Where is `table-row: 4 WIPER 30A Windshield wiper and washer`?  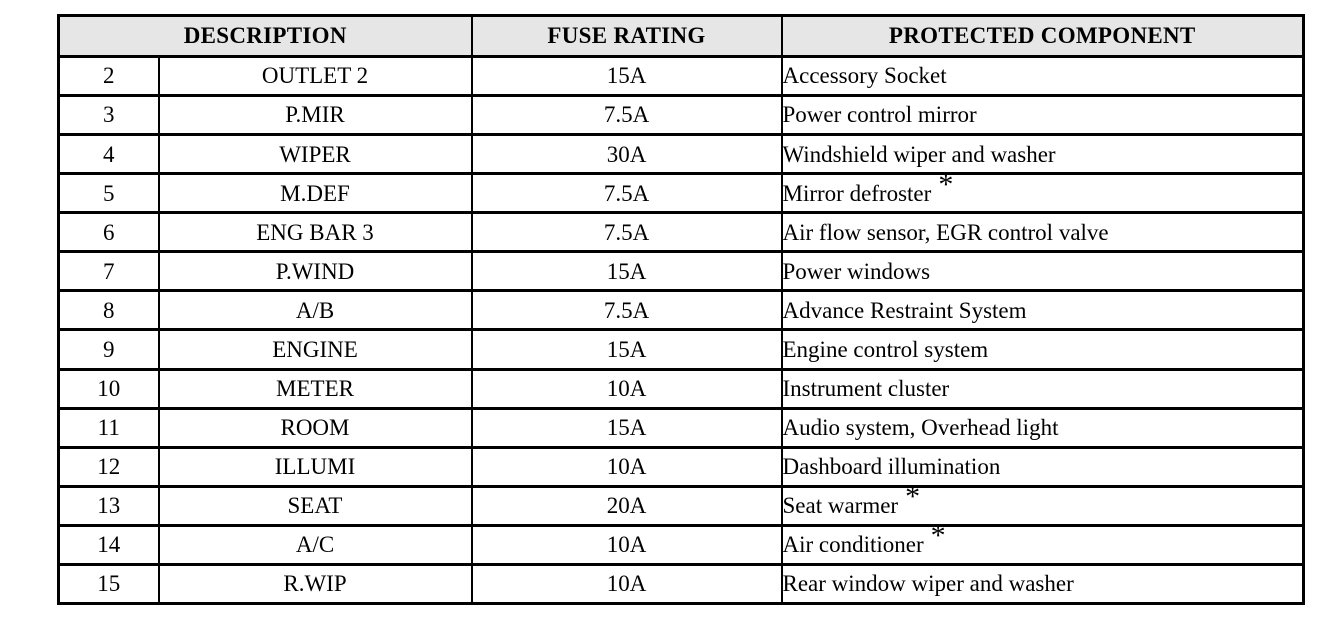 table-row: 4 WIPER 30A Windshield wiper and washer is located at coordinates (681, 154).